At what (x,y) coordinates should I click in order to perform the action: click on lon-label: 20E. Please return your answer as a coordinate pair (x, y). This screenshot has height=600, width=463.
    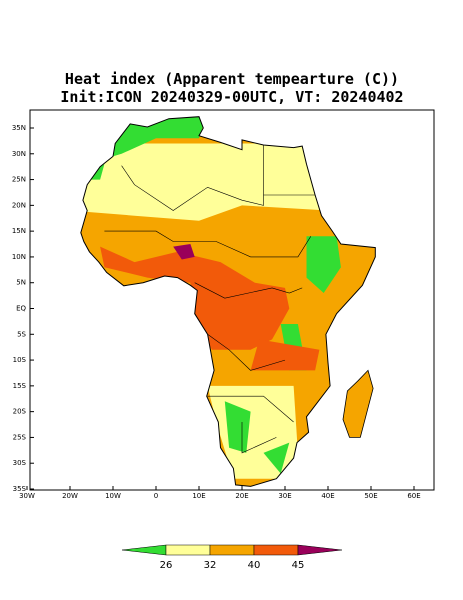
    Looking at the image, I should click on (241, 496).